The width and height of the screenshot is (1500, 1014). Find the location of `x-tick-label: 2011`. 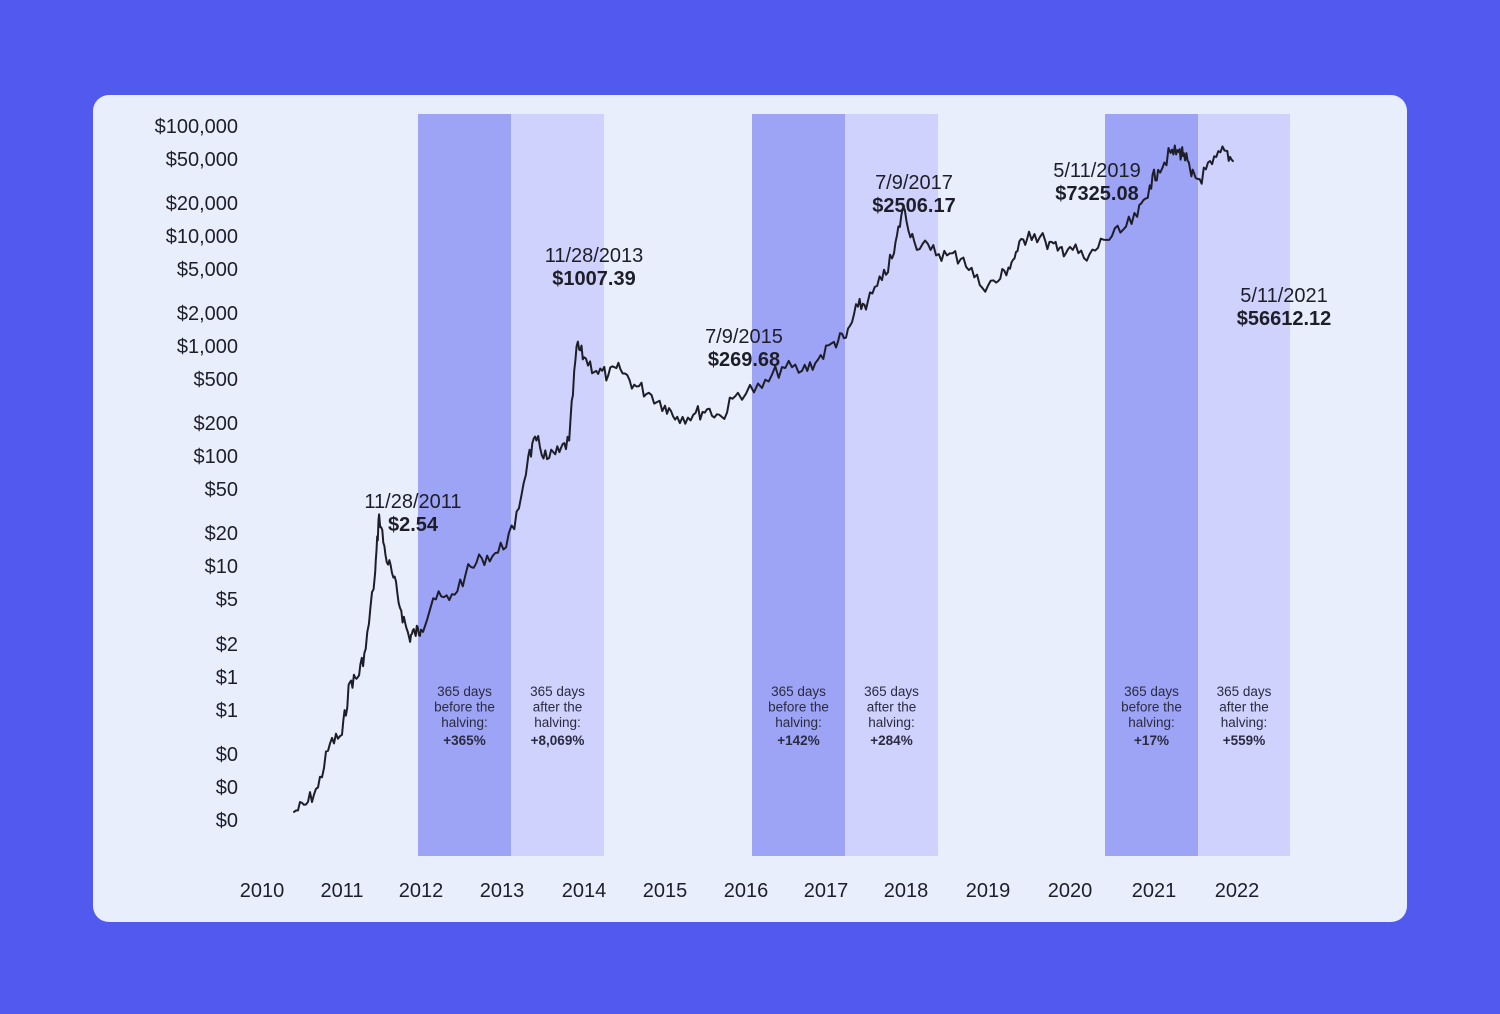

x-tick-label: 2011 is located at coordinates (341, 891).